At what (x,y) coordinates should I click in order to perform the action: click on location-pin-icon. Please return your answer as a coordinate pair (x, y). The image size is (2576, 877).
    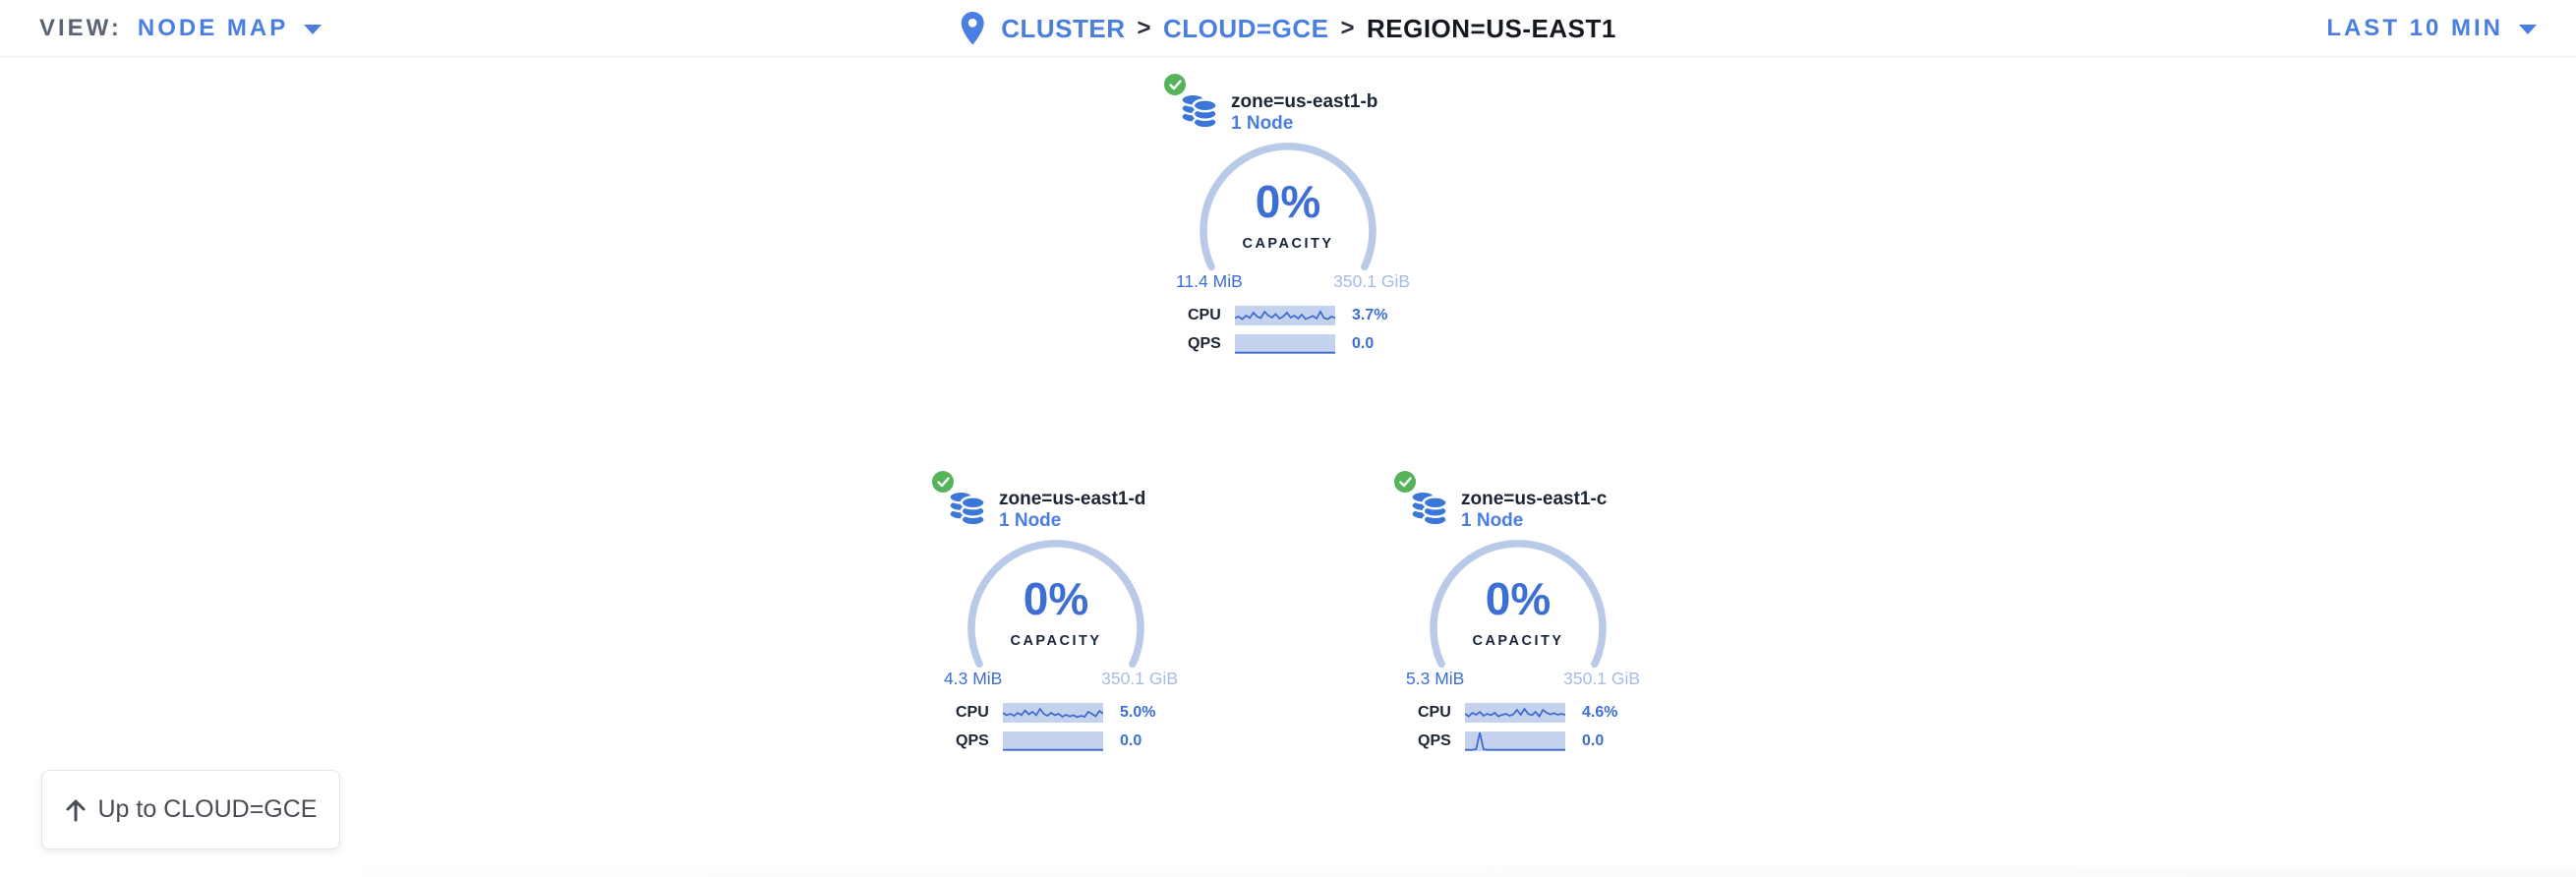
    Looking at the image, I should click on (972, 28).